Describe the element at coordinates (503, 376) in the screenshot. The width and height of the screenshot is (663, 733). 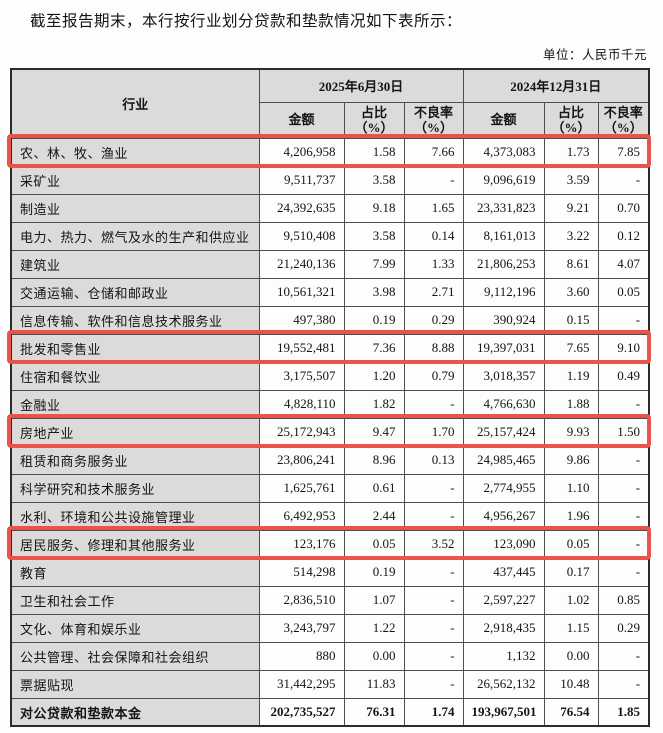
I see `amount-2024-cell: 3,018,357` at that location.